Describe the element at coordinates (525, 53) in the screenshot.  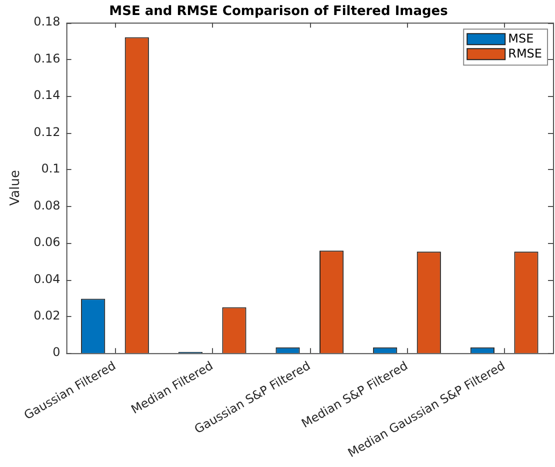
I see `legend-label: RMSE` at that location.